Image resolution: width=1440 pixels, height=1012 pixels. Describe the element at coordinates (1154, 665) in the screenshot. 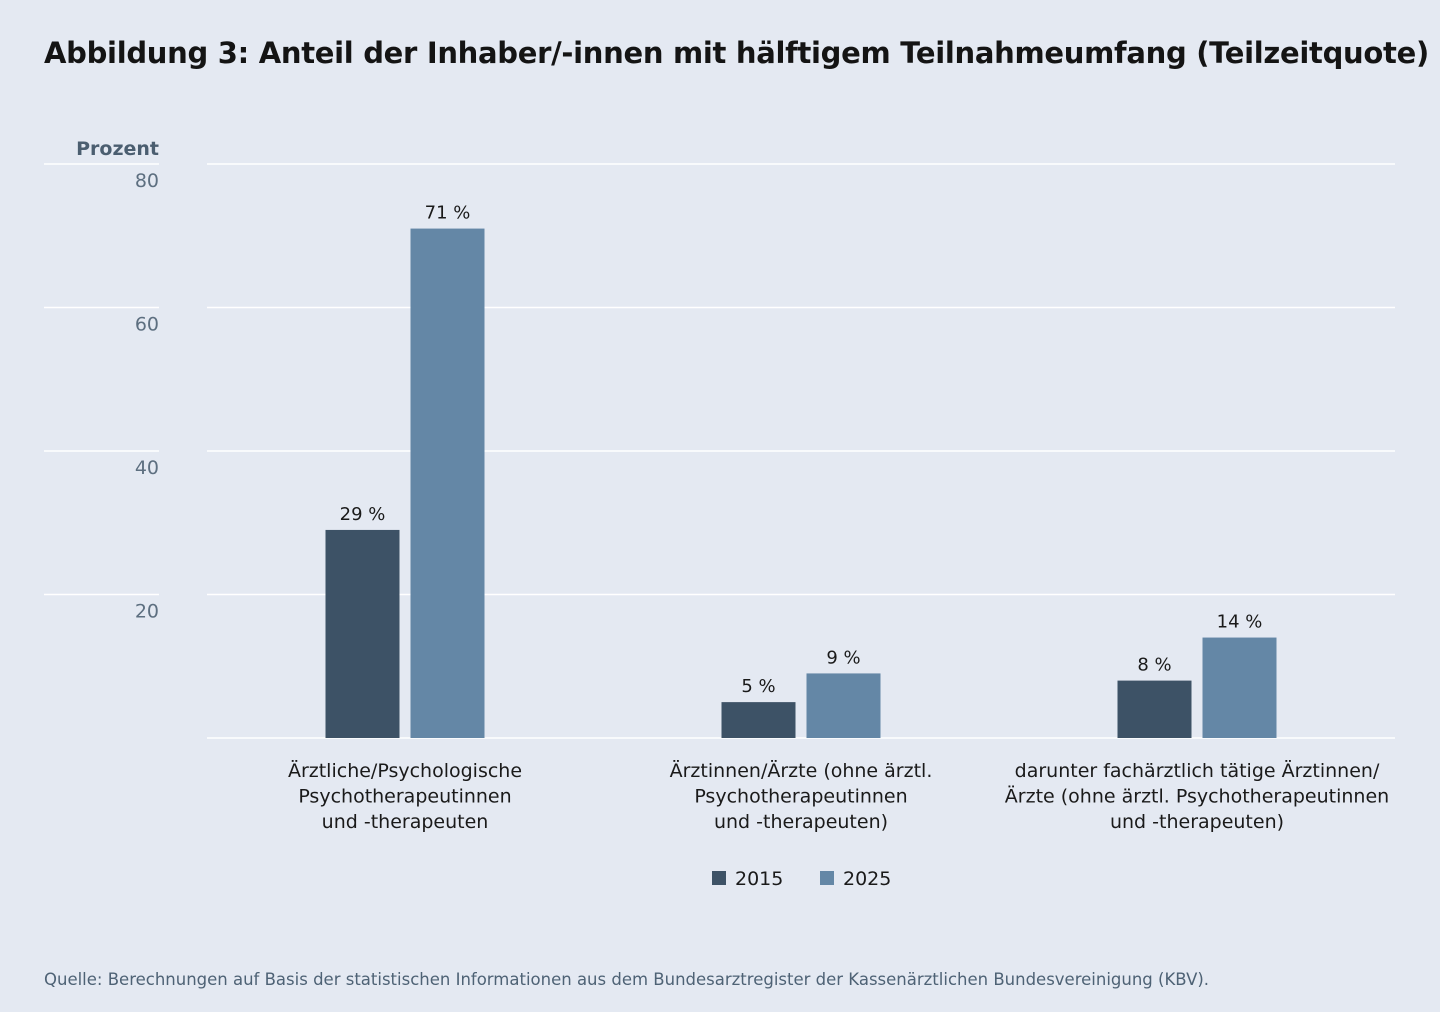

I see `data-label: 8 %` at that location.